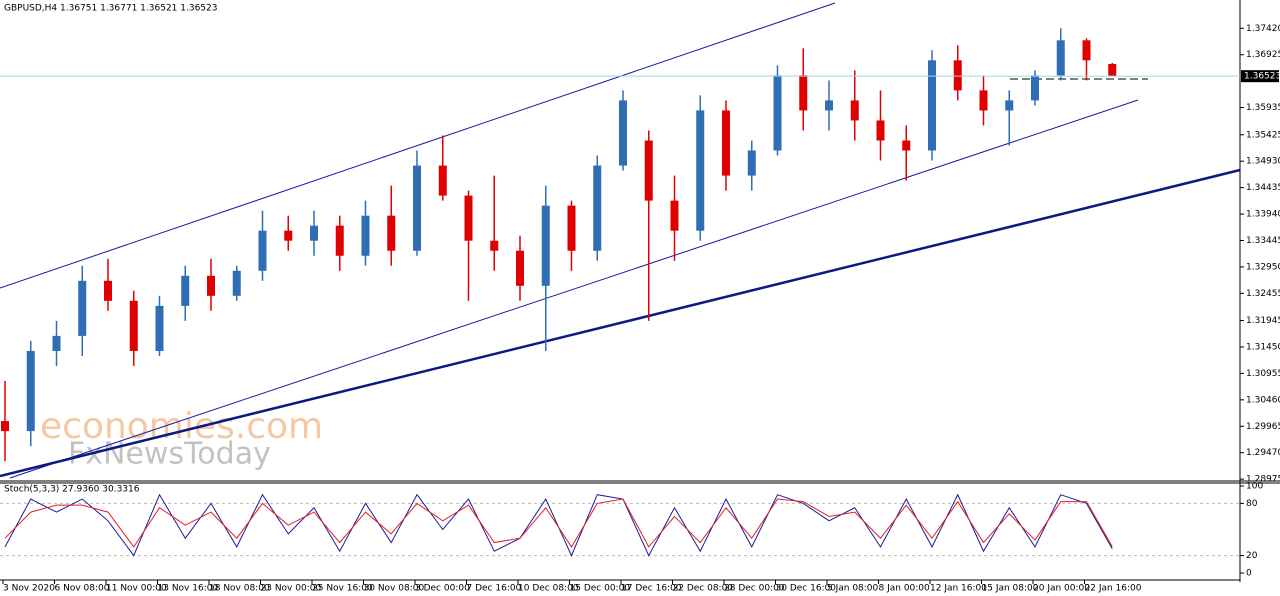  What do you see at coordinates (1263, 108) in the screenshot?
I see `y-tick-label: 1.35935` at bounding box center [1263, 108].